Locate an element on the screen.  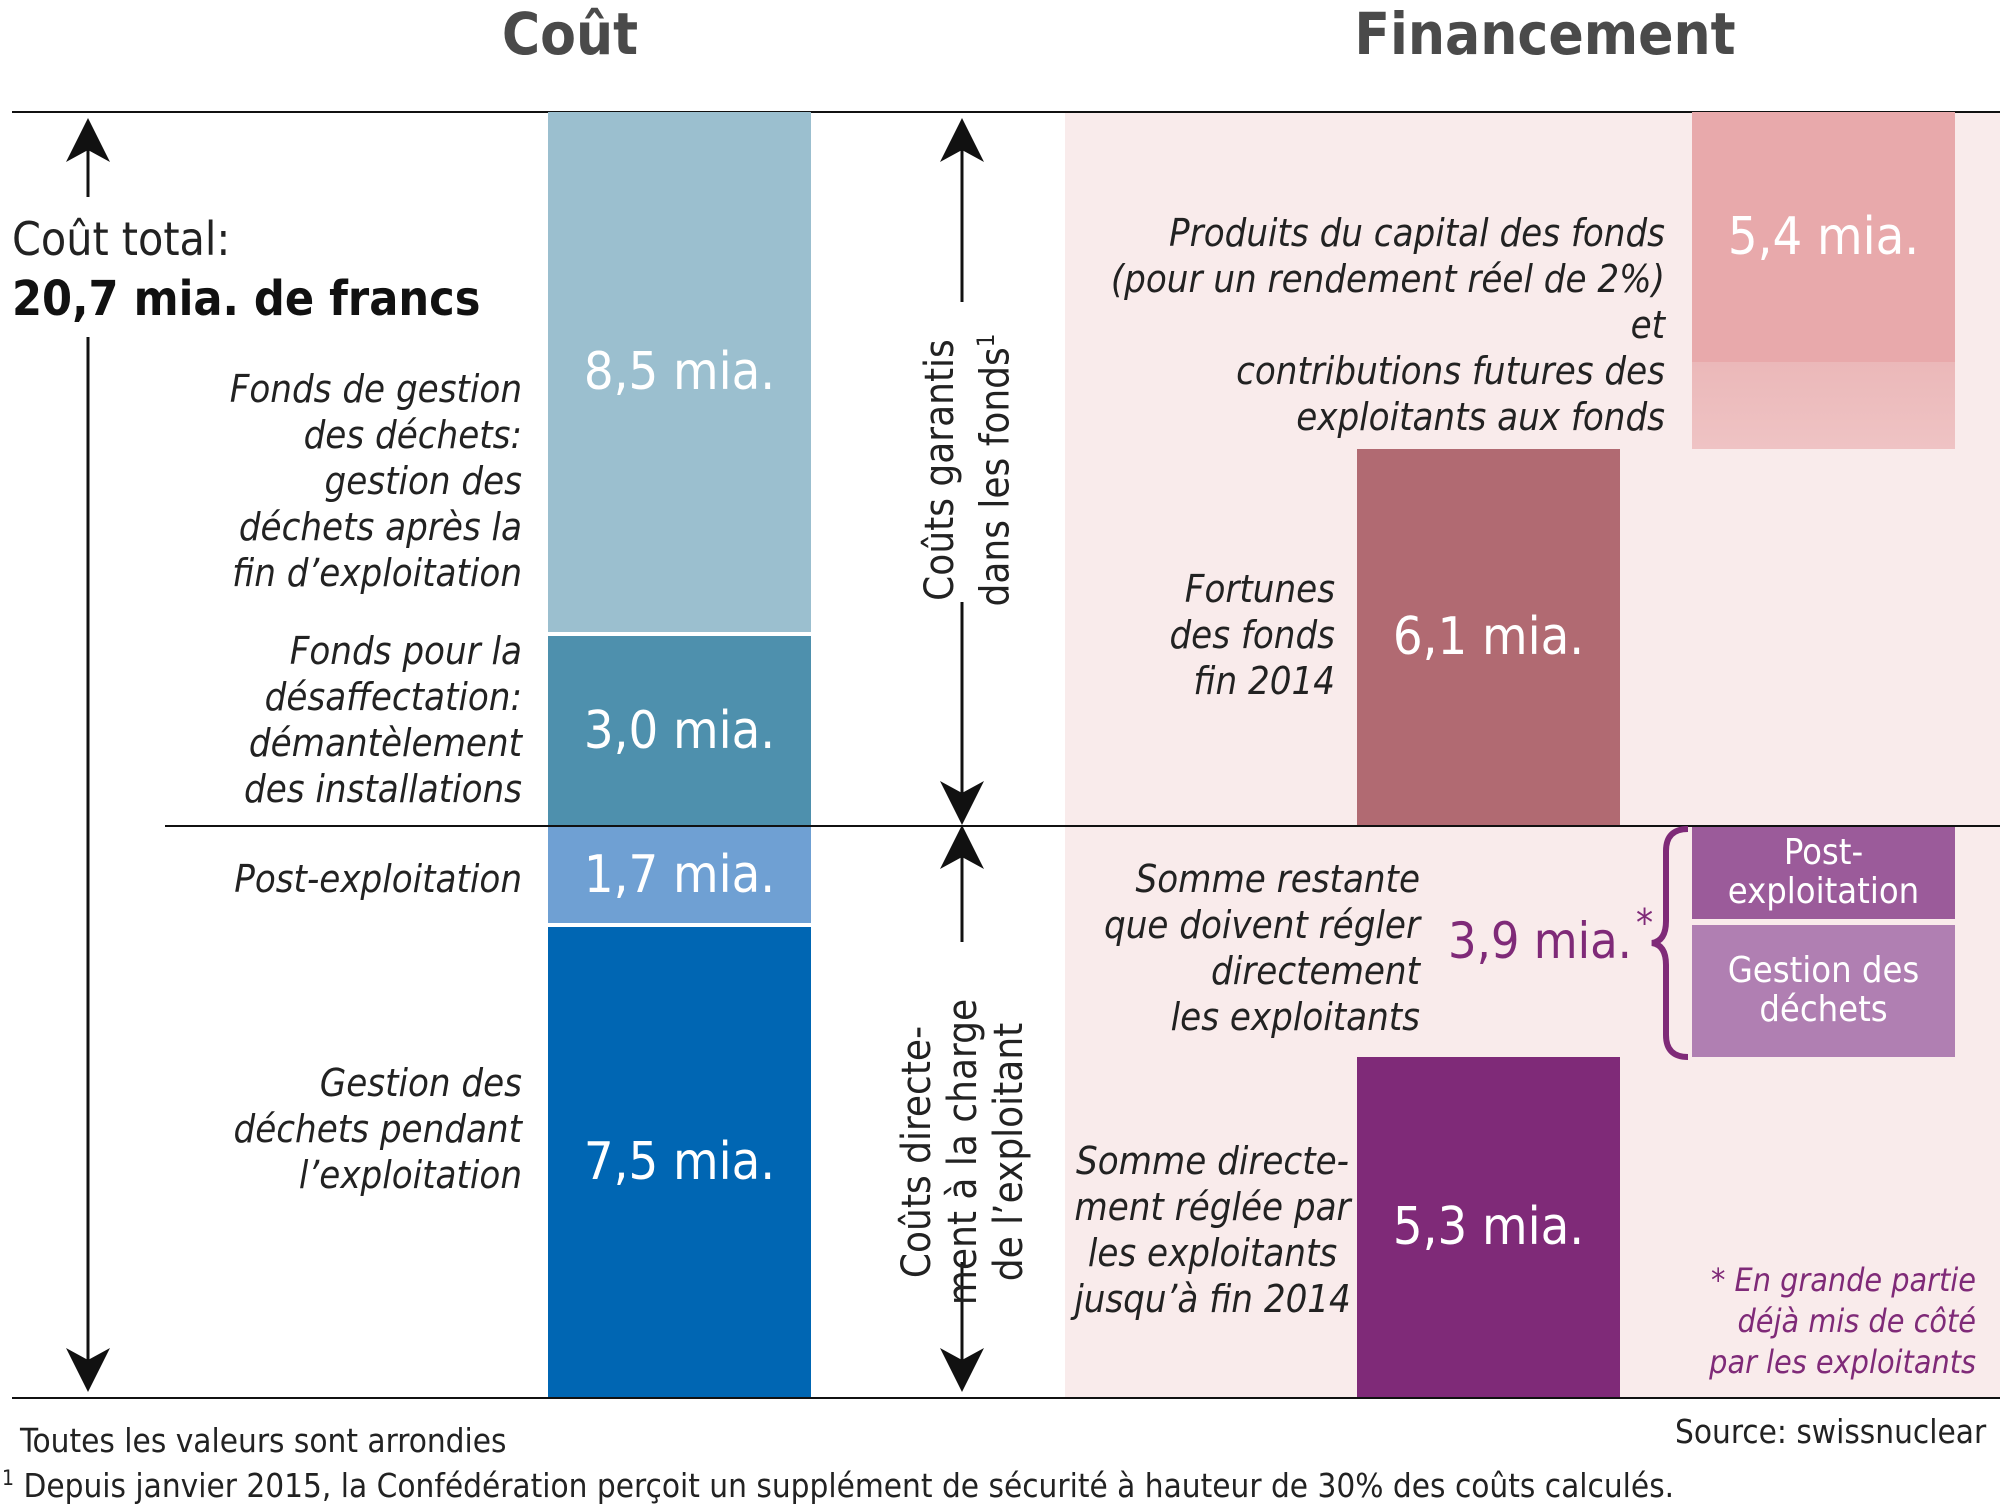
cost-value: 7,5 mia. is located at coordinates (679, 1162).